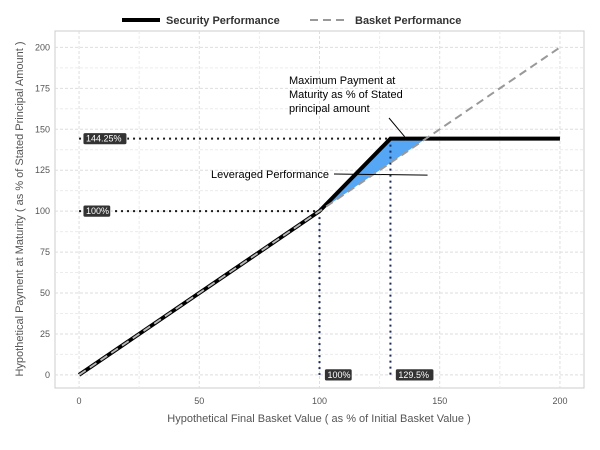 The height and width of the screenshot is (450, 600). What do you see at coordinates (270, 175) in the screenshot?
I see `annotation-leveraged-performance: Leveraged Performance` at bounding box center [270, 175].